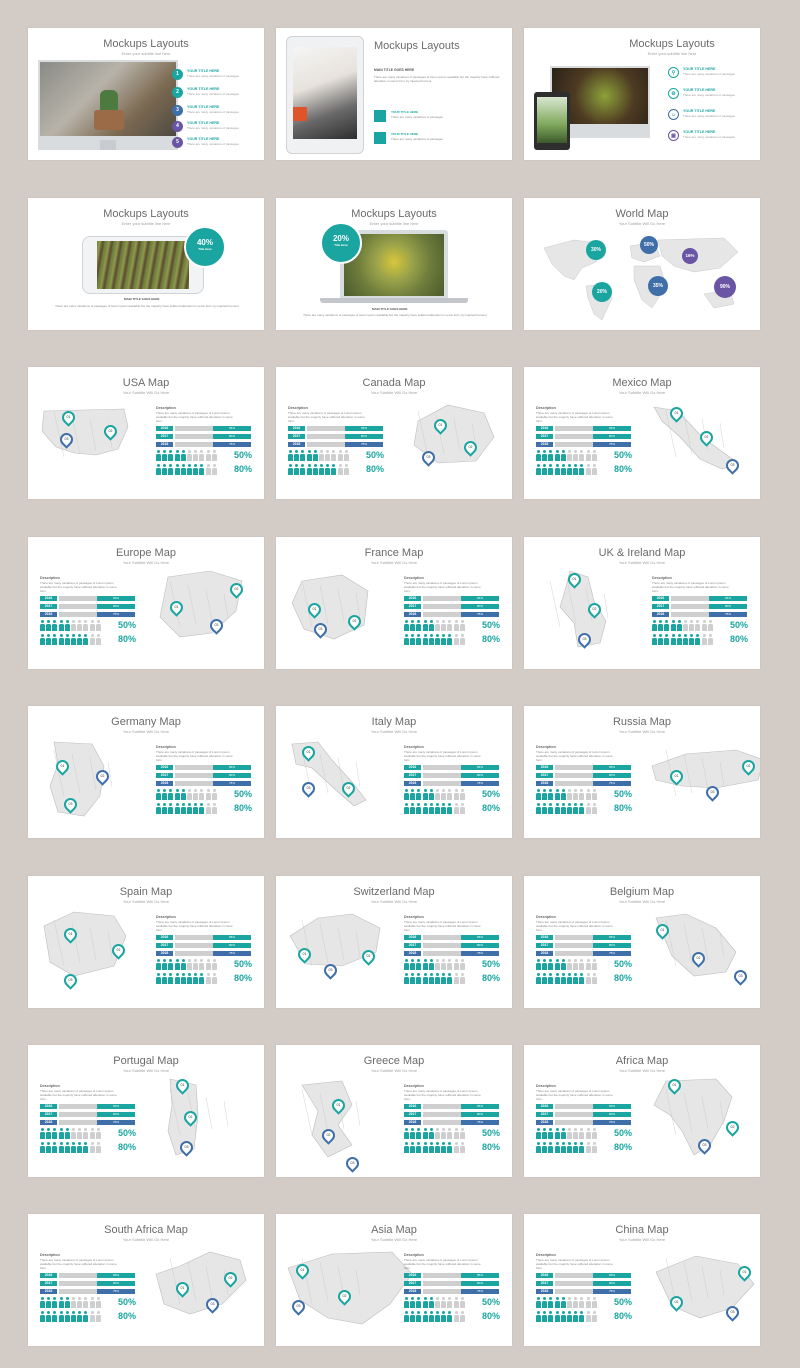 This screenshot has height=1368, width=800. What do you see at coordinates (330, 607) in the screenshot?
I see `country-map` at bounding box center [330, 607].